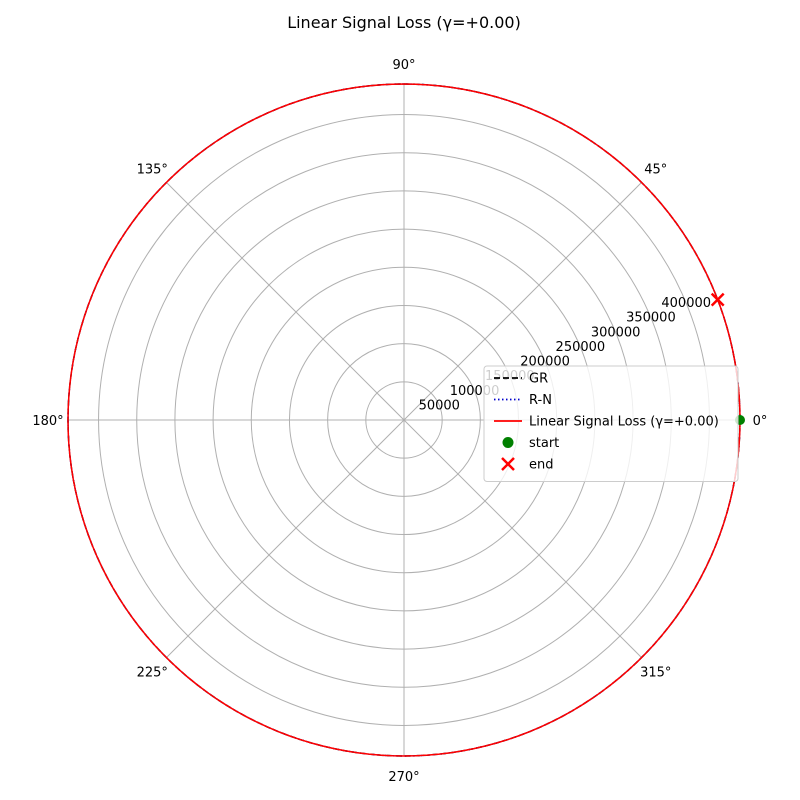 The image size is (800, 800). I want to click on legend-entry-gr: GR, so click(521, 379).